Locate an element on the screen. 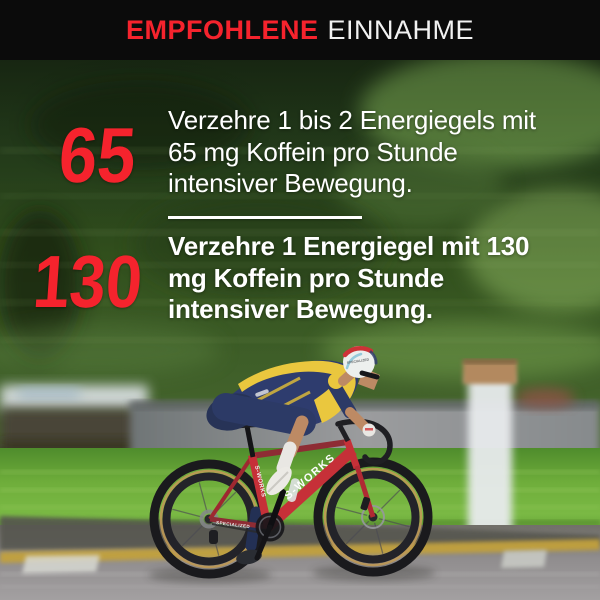 The height and width of the screenshot is (600, 600). right-sock is located at coordinates (286, 458).